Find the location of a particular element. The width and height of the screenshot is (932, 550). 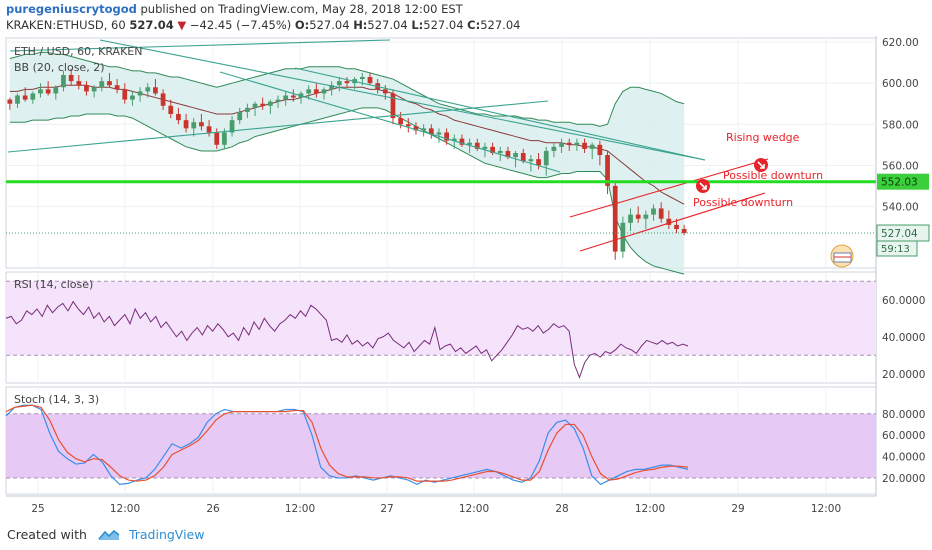

footer: Created with TradingView is located at coordinates (105, 534).